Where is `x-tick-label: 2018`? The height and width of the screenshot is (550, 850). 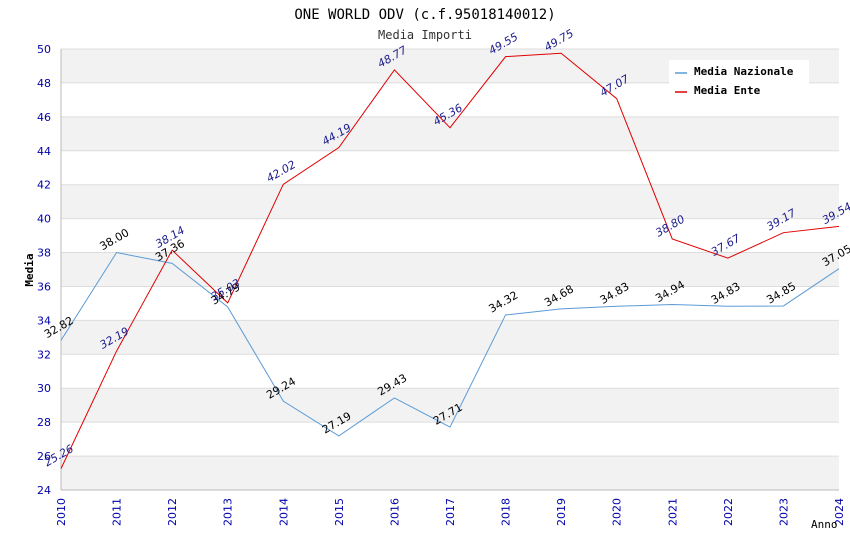 x-tick-label: 2018 is located at coordinates (506, 512).